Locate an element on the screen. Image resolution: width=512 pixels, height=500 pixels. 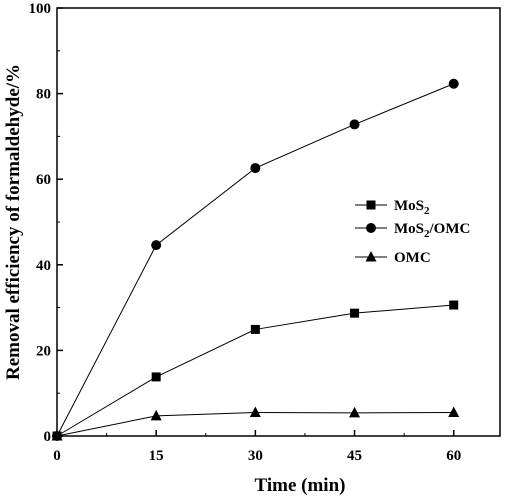
x-axis-label: Time (min) is located at coordinates (300, 485).